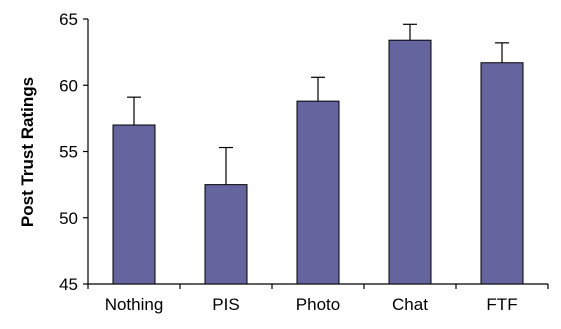 This screenshot has height=329, width=561. Describe the element at coordinates (501, 304) in the screenshot. I see `x-tick-label: FTF` at that location.